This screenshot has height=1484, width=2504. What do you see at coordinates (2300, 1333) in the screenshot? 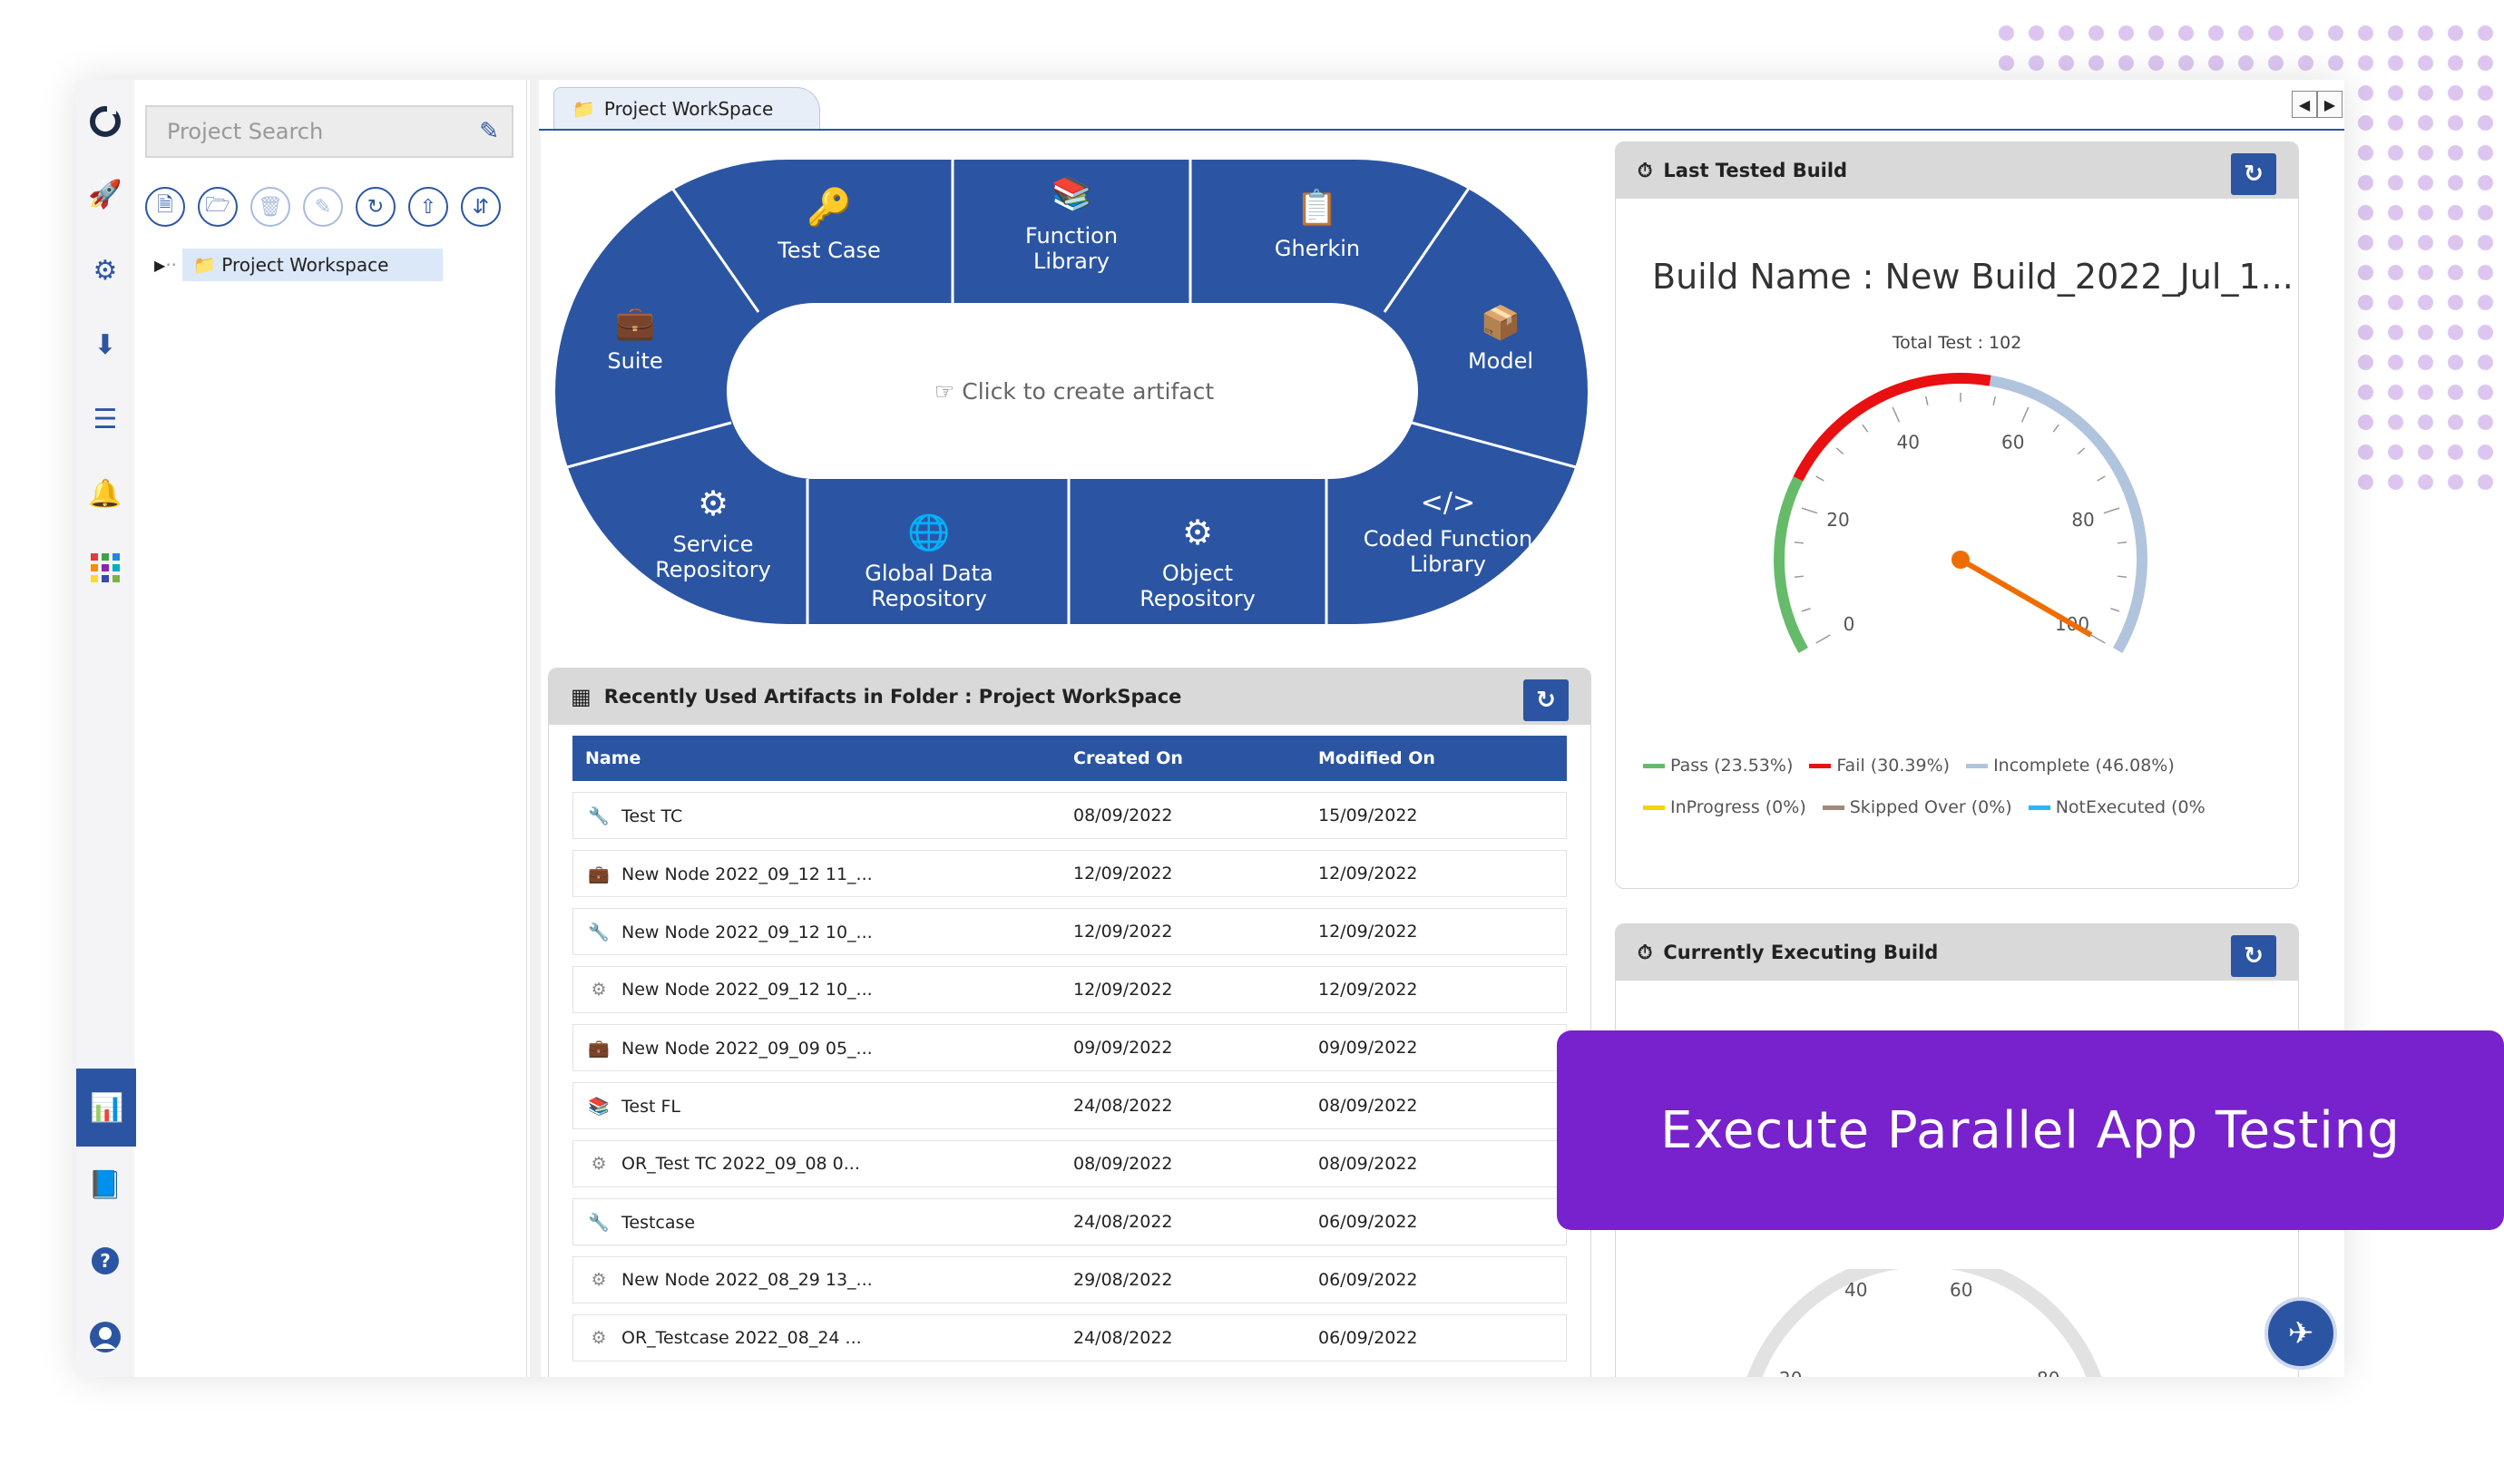
I see `launch-fab-button: ✈` at bounding box center [2300, 1333].